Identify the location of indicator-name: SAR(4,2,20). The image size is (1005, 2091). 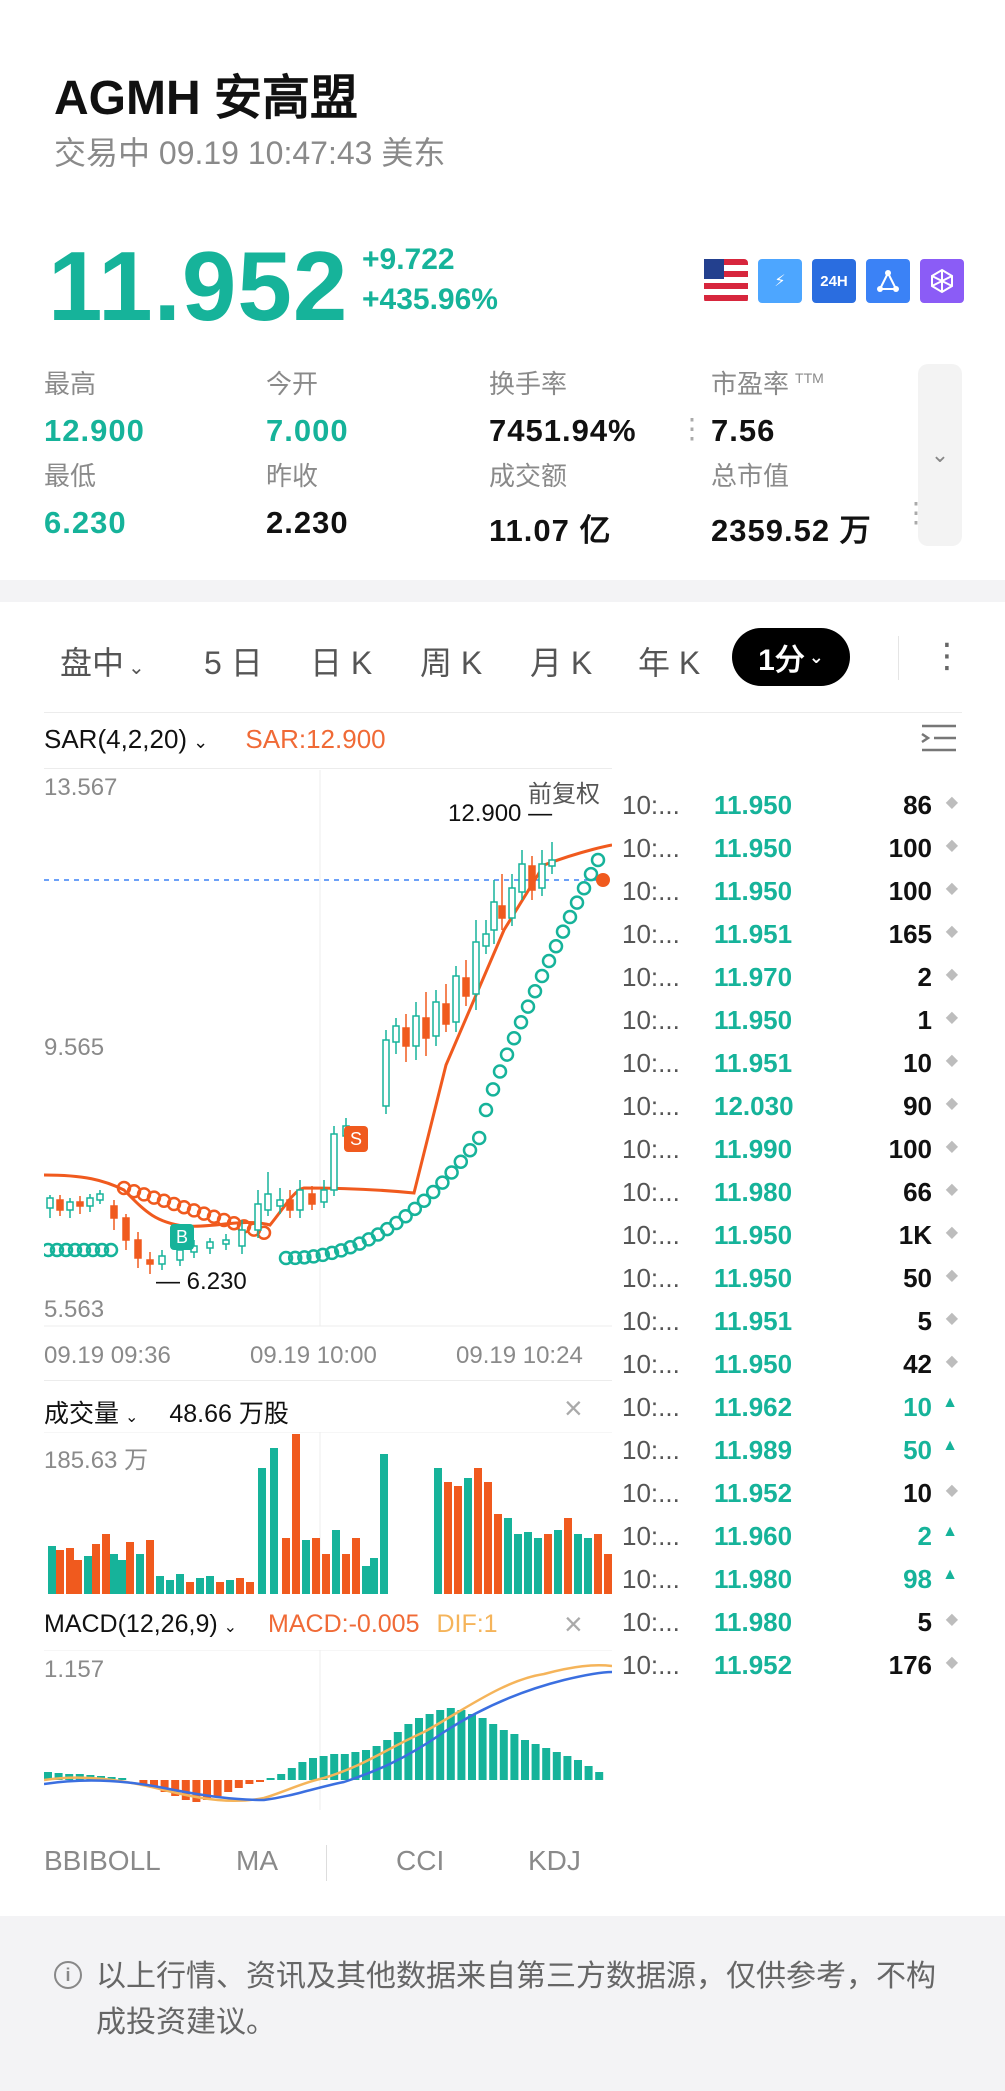
(116, 739).